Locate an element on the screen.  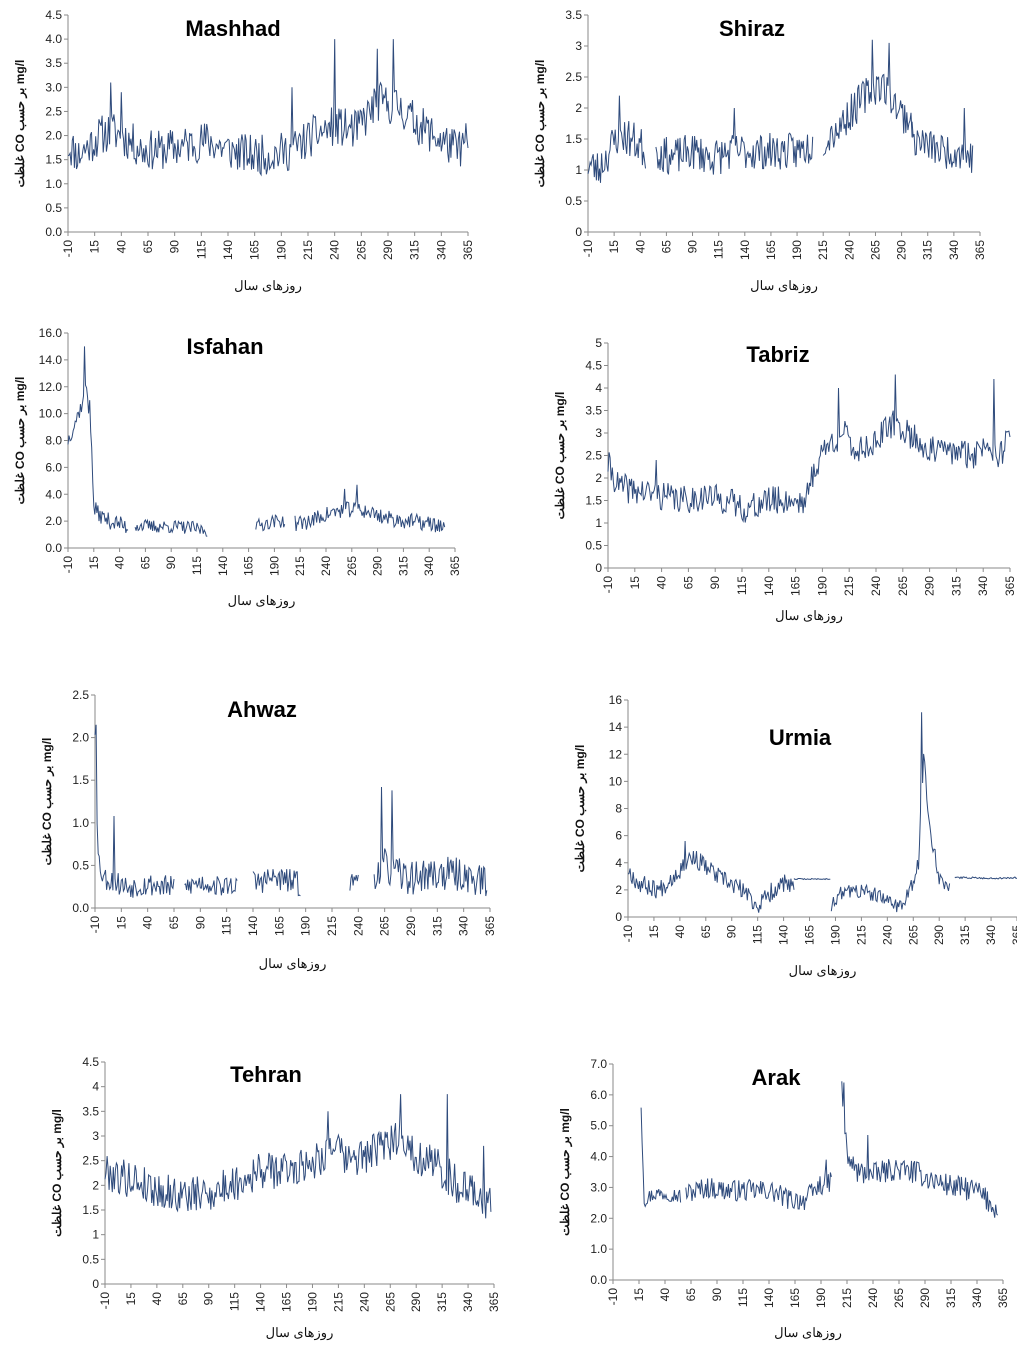
y-tick-label: 0.0 is located at coordinates (80, 908).